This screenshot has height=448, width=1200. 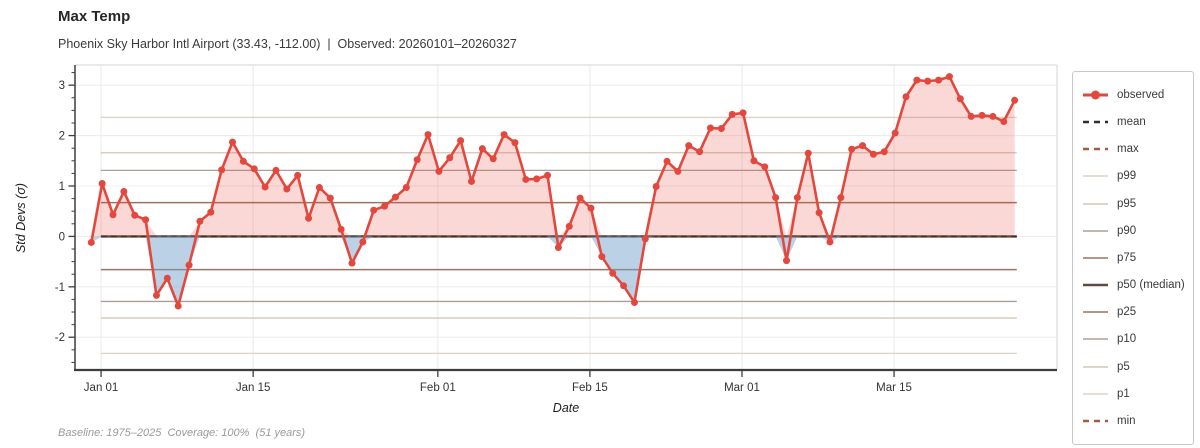 I want to click on legend-item-p50-median: p50 (median), so click(x=1133, y=285).